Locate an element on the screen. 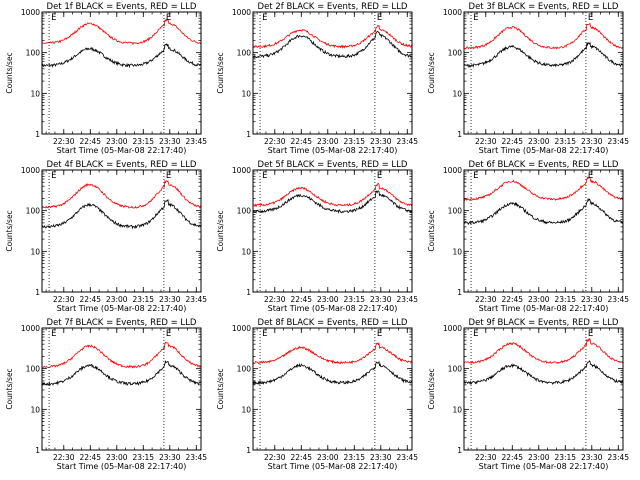  chart-title: Det 4f BLACK = Events, RED = LLD is located at coordinates (122, 165).